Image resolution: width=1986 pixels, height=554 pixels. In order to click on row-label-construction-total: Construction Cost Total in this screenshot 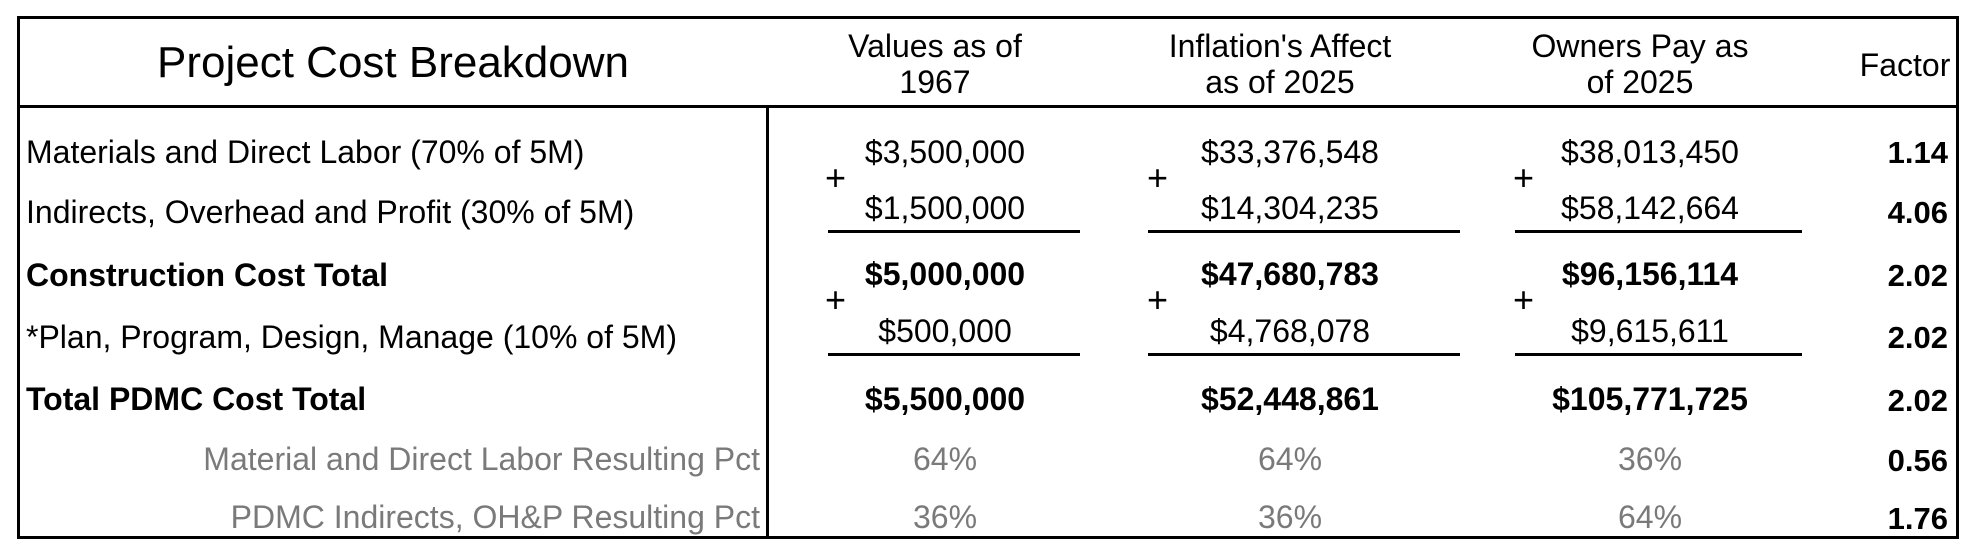, I will do `click(207, 275)`.